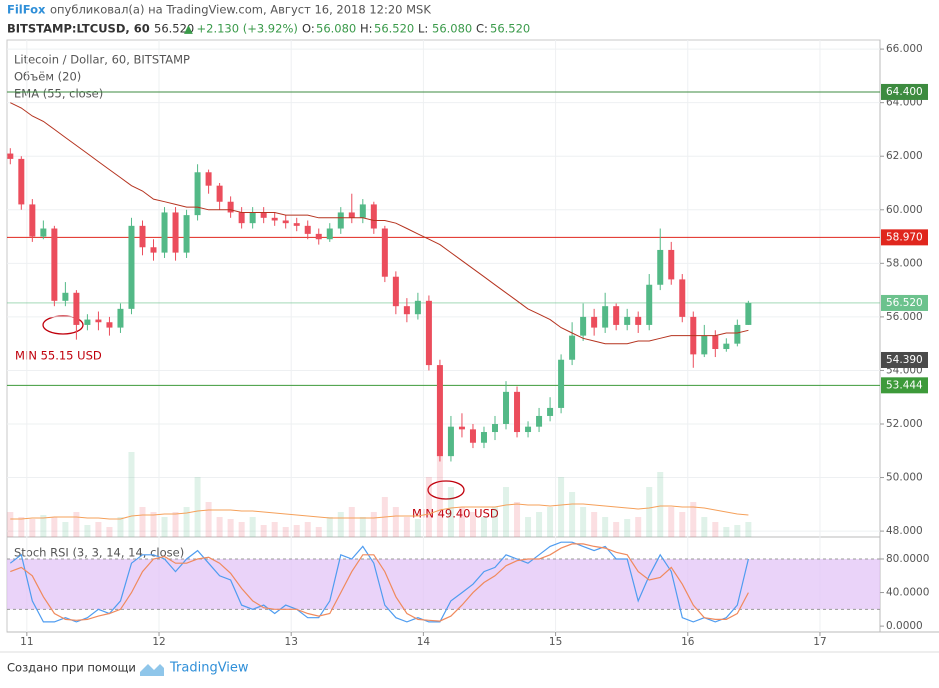 Image resolution: width=939 pixels, height=688 pixels. I want to click on y-tick-label: 58.000, so click(904, 263).